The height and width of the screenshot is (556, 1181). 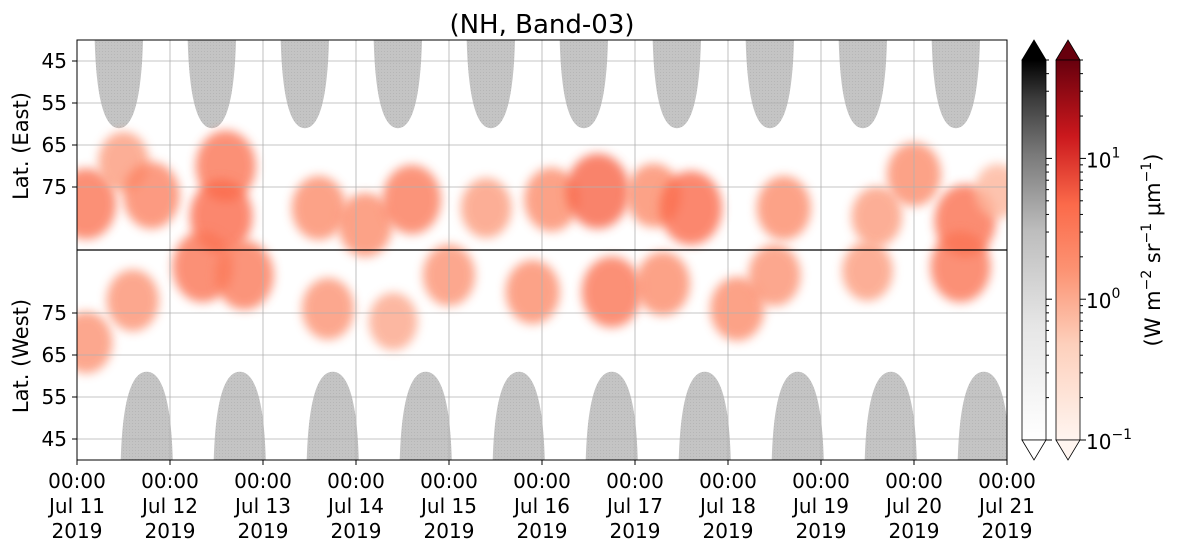 I want to click on colorbar-red-extend-top, so click(x=1068, y=50).